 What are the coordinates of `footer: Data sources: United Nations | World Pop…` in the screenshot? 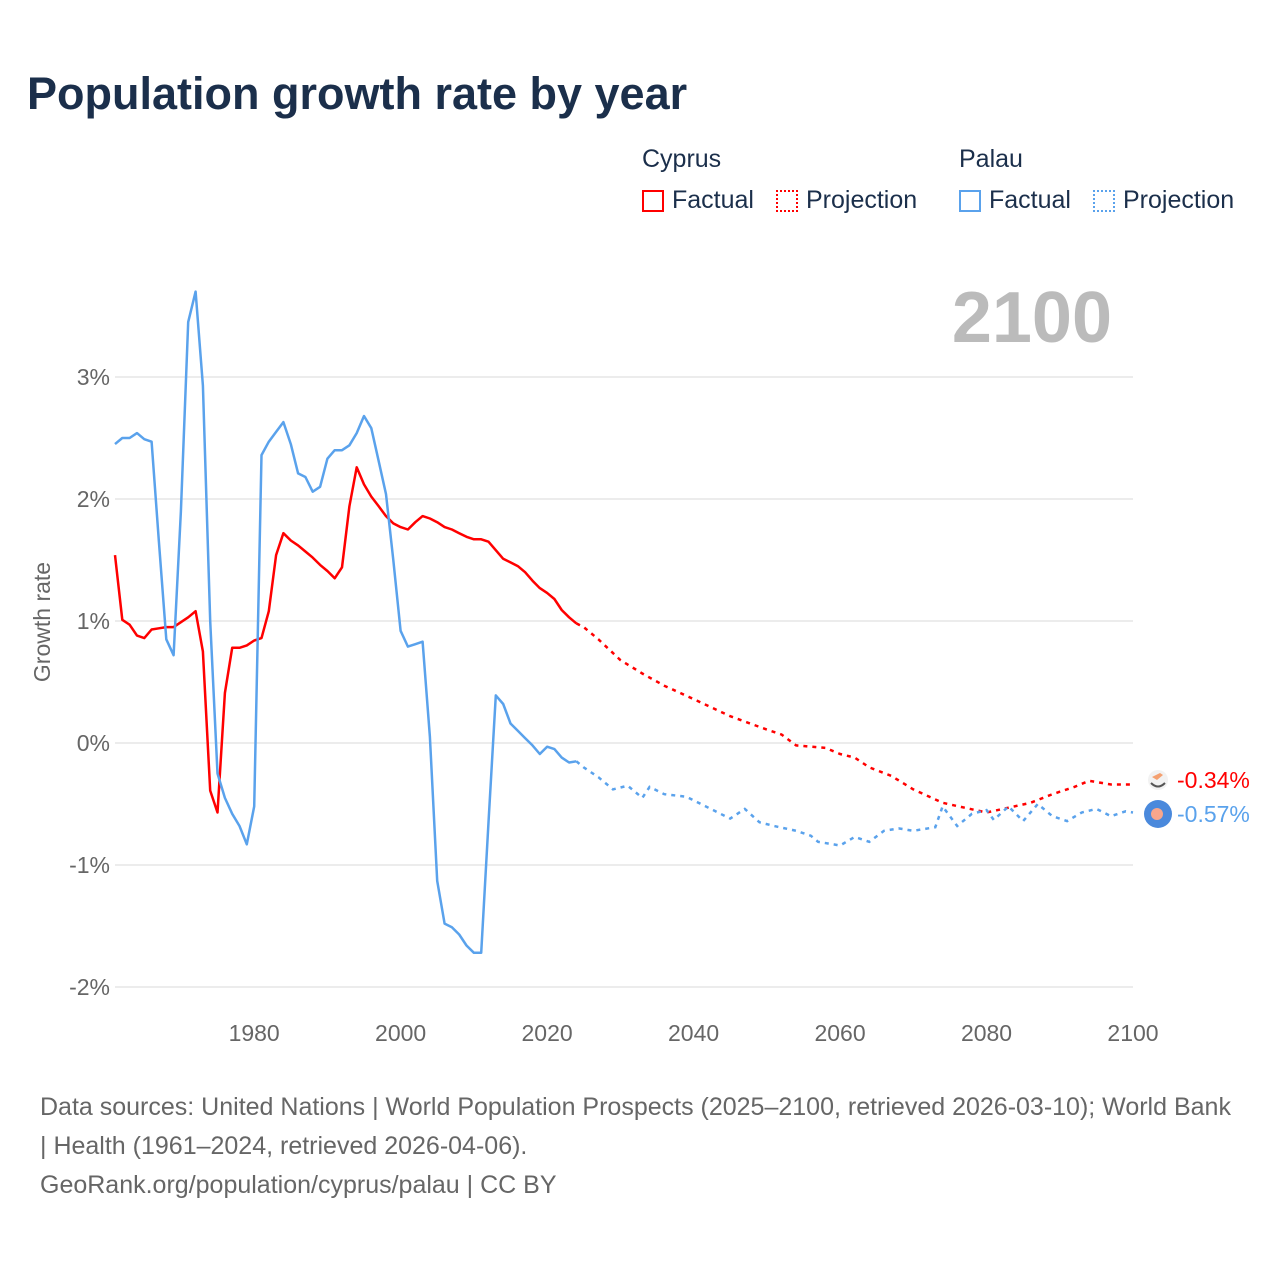 It's located at (640, 1146).